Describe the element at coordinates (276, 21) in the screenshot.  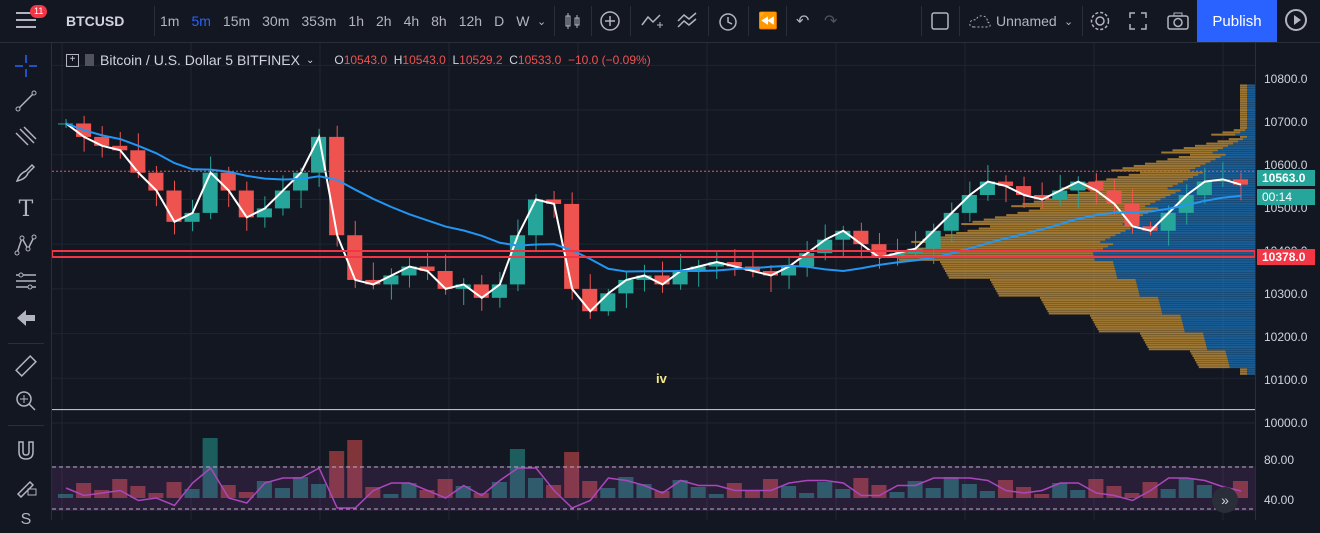
I see `interval-30m: 30m` at that location.